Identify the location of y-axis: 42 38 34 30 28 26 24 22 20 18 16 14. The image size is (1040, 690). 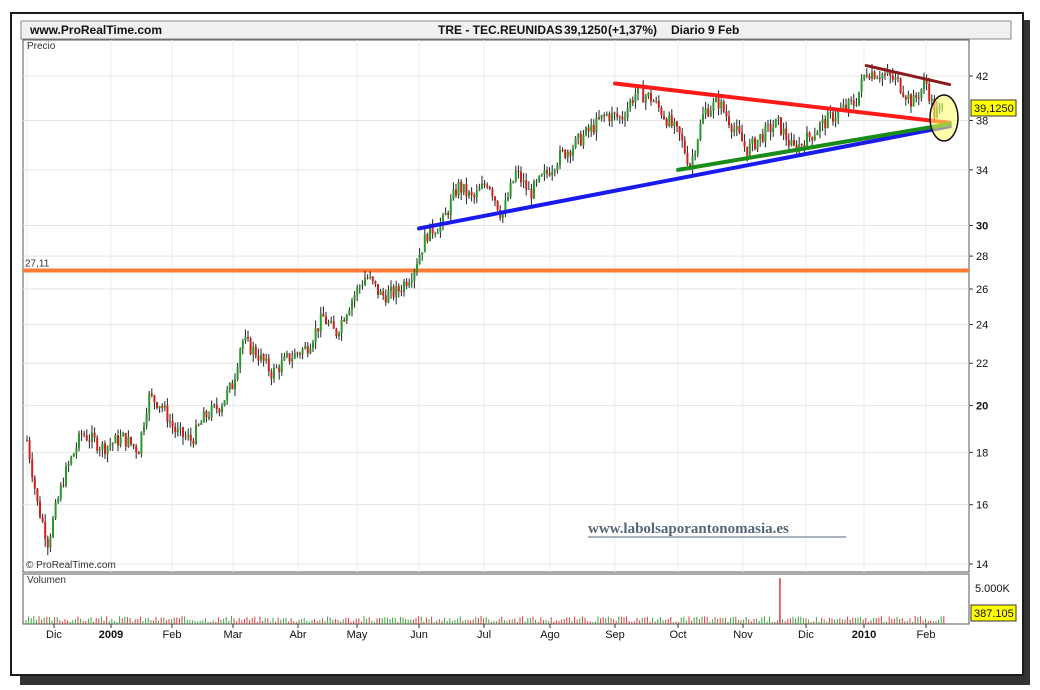
(978, 321).